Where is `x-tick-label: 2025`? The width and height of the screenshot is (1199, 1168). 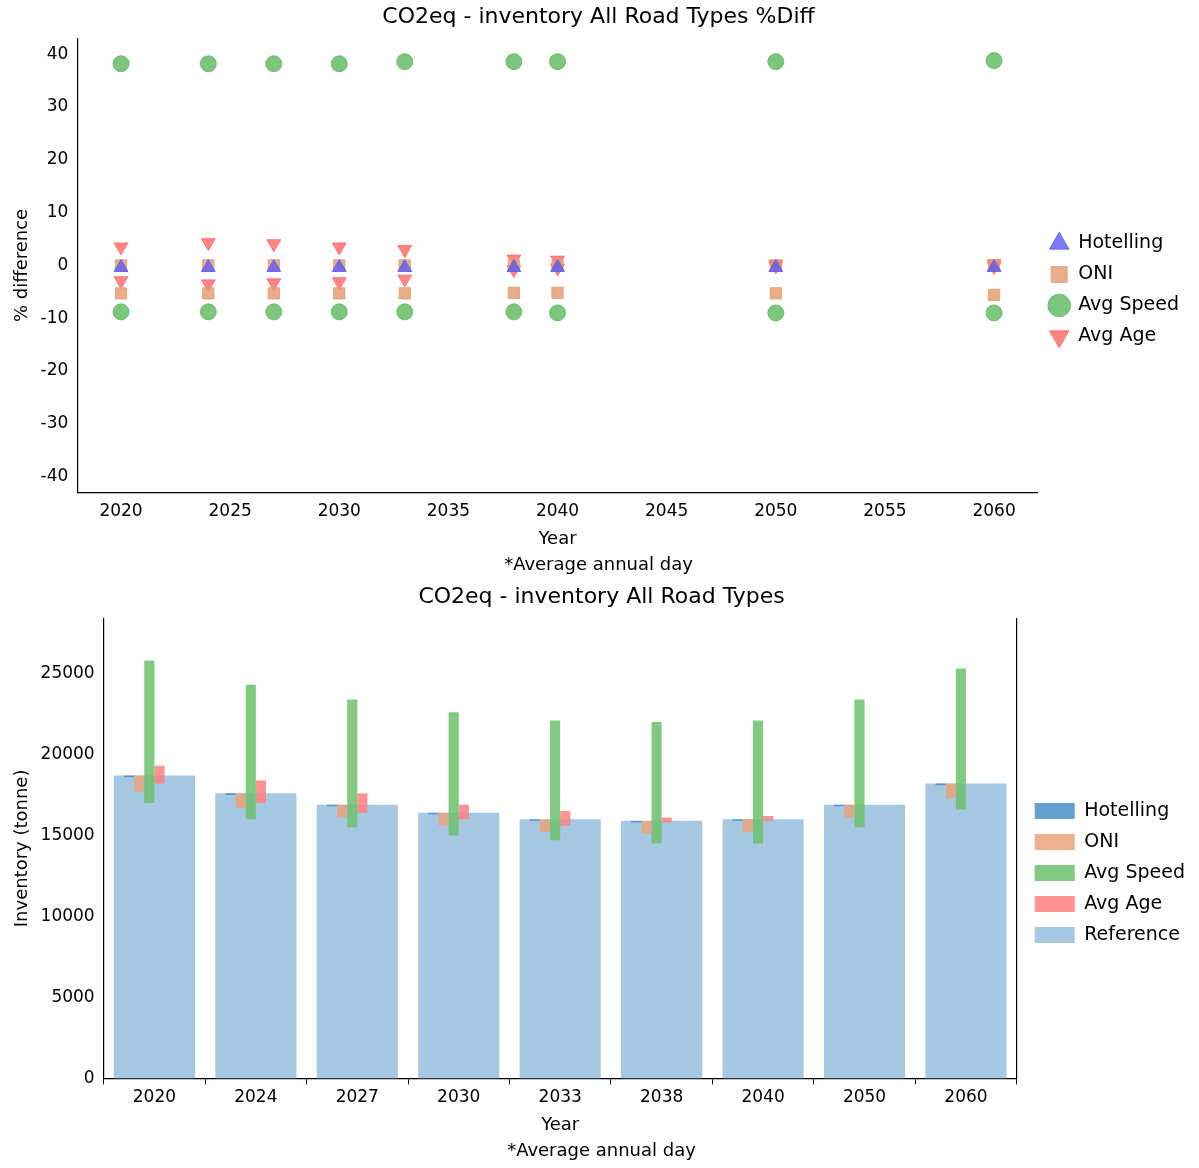
x-tick-label: 2025 is located at coordinates (230, 510).